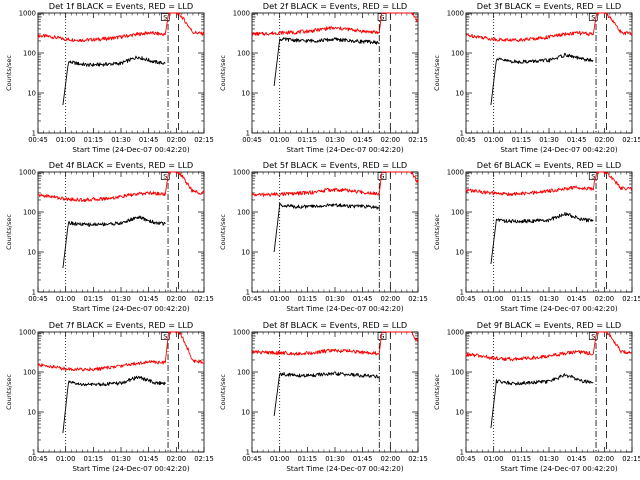 The image size is (640, 480). Describe the element at coordinates (121, 325) in the screenshot. I see `chart-title: Det 7f BLACK = Events, RED = LLD` at that location.